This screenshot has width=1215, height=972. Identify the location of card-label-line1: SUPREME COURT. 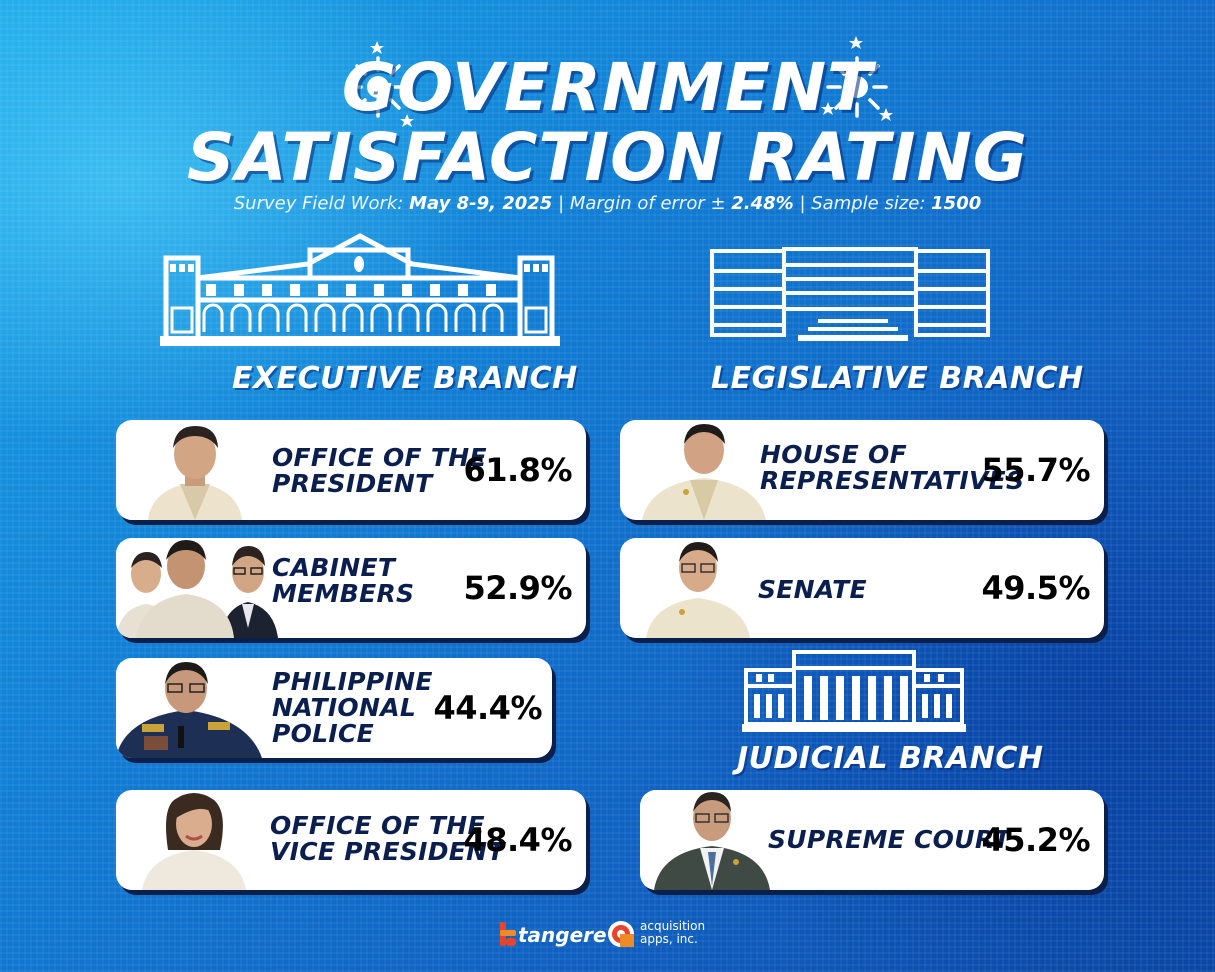
(889, 840).